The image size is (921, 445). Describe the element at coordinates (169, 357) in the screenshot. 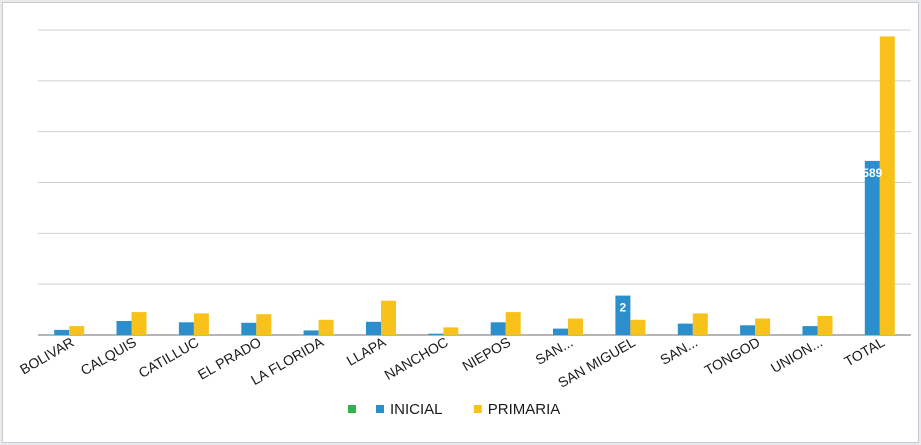

I see `x-tick-label: CATILLUC` at that location.